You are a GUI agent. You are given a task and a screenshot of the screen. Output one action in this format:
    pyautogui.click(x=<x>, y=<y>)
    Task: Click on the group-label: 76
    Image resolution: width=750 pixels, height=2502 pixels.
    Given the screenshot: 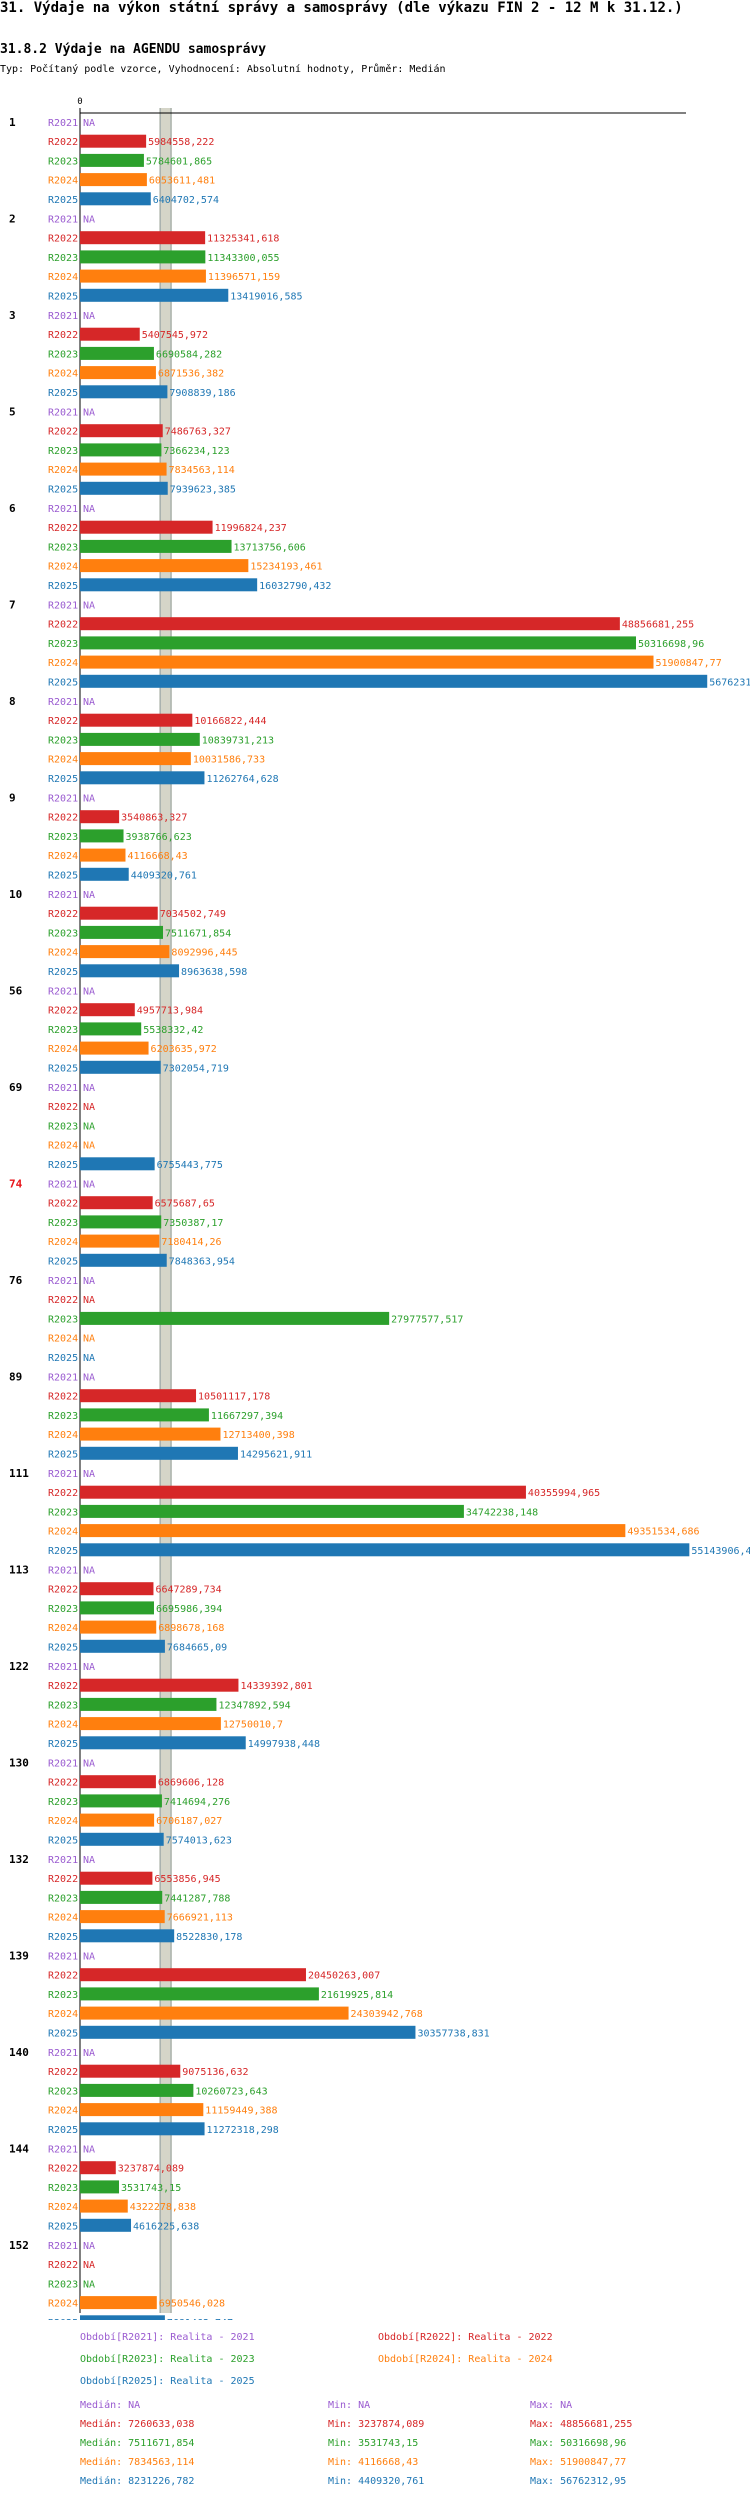 What is the action you would take?
    pyautogui.click(x=16, y=1280)
    